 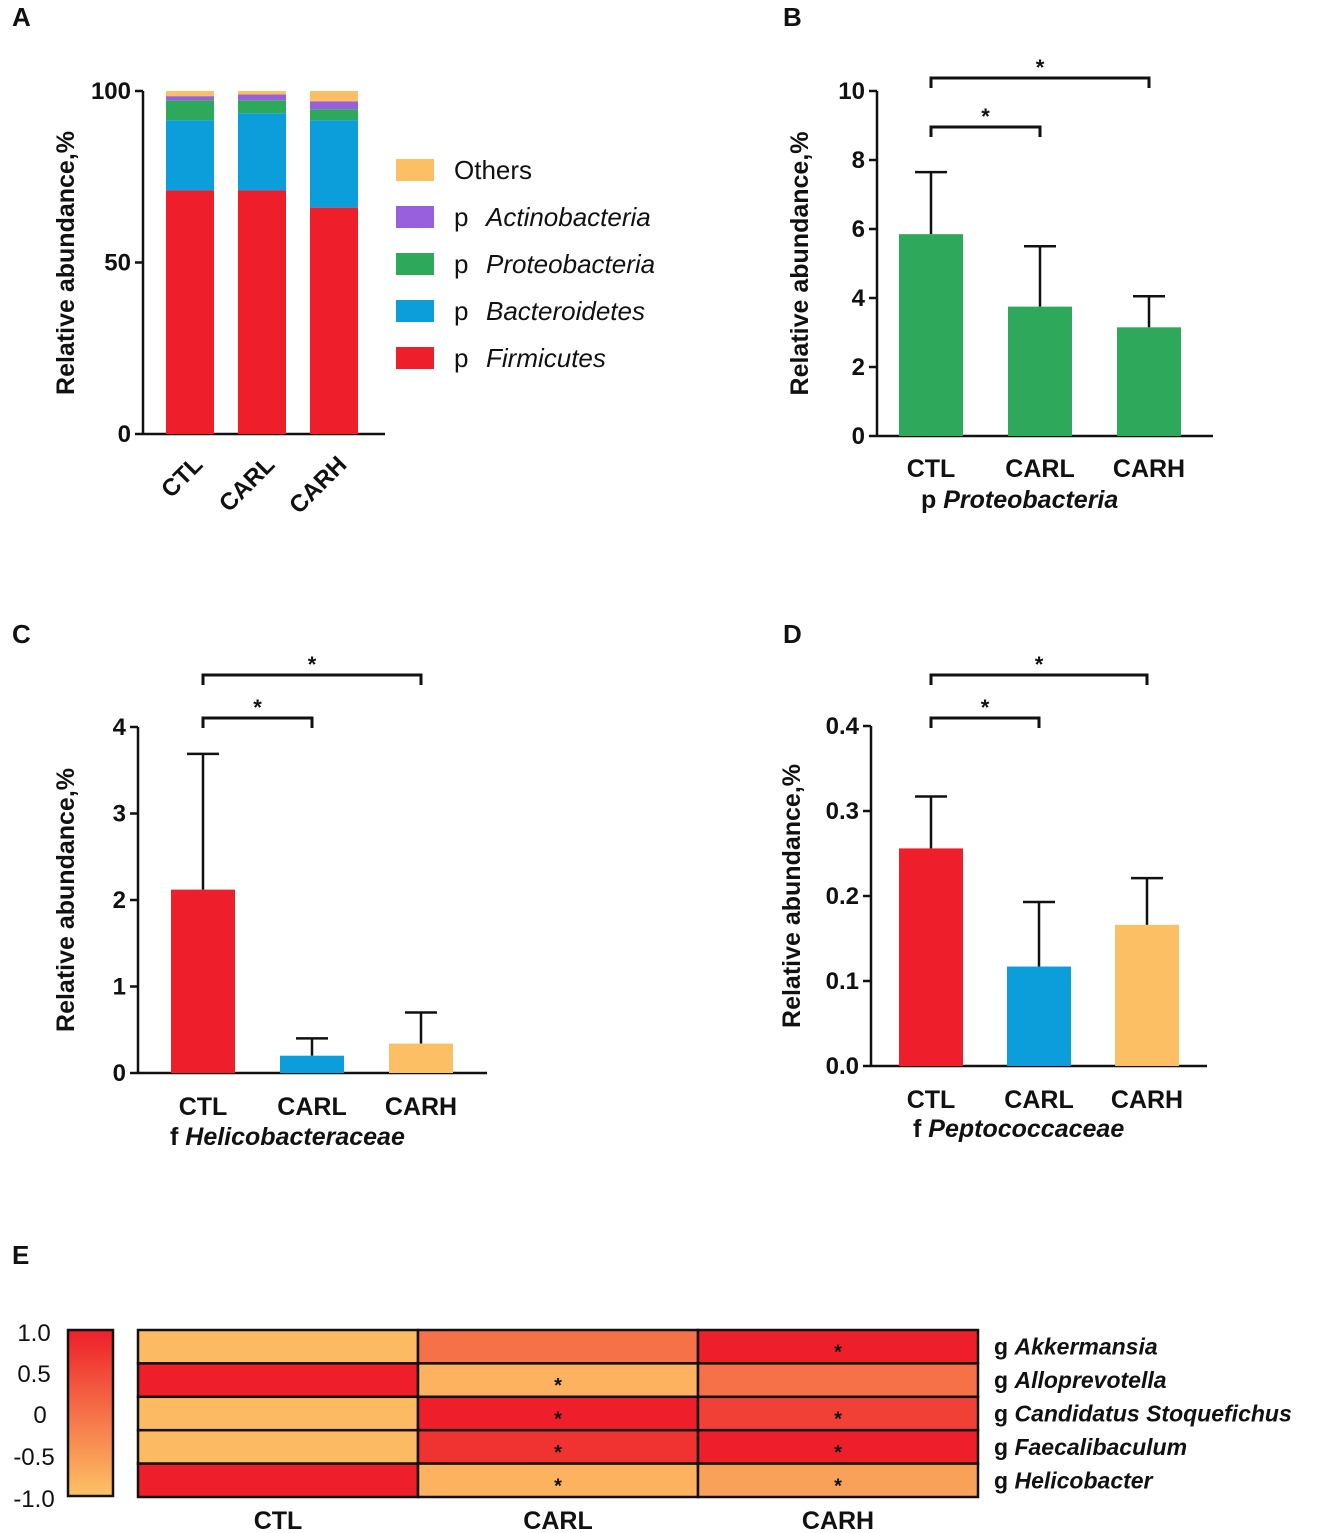 What do you see at coordinates (182, 477) in the screenshot?
I see `x-tick-label-a: CTL` at bounding box center [182, 477].